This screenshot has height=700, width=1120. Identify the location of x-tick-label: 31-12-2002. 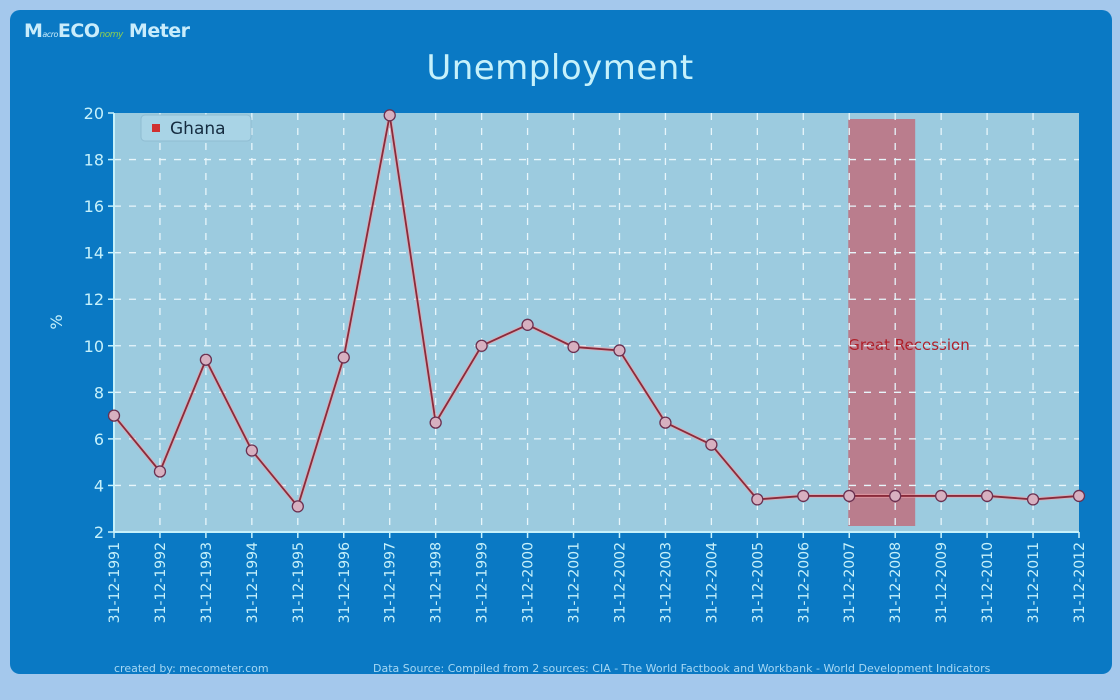
(620, 582).